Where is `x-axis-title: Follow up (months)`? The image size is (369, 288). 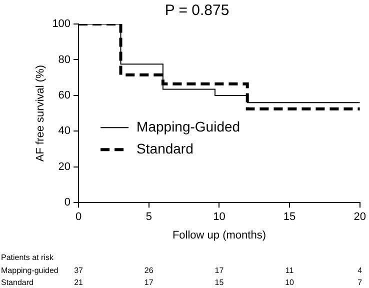 x-axis-title: Follow up (months) is located at coordinates (219, 235).